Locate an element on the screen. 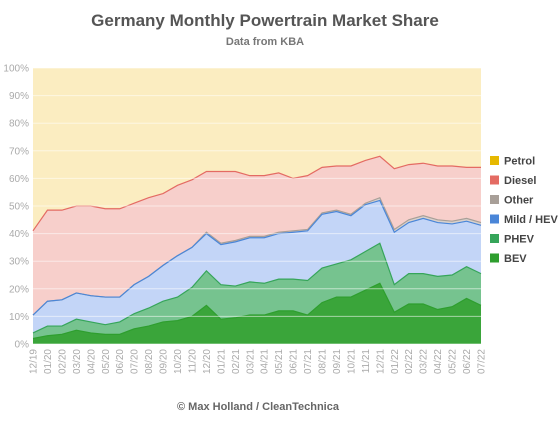  x-tick-label: 06/22 is located at coordinates (467, 361).